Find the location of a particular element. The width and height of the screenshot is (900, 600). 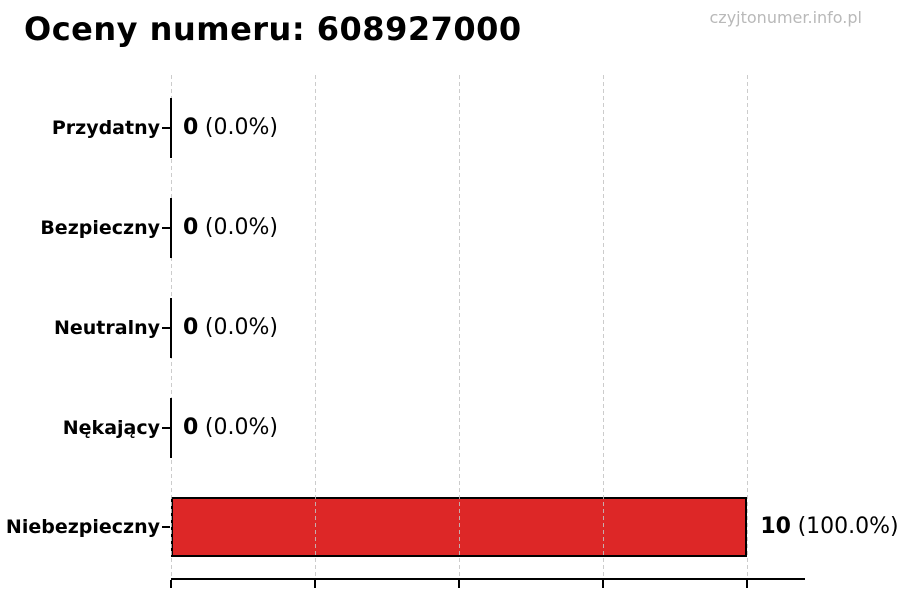

category-label: Nękający is located at coordinates (111, 427).